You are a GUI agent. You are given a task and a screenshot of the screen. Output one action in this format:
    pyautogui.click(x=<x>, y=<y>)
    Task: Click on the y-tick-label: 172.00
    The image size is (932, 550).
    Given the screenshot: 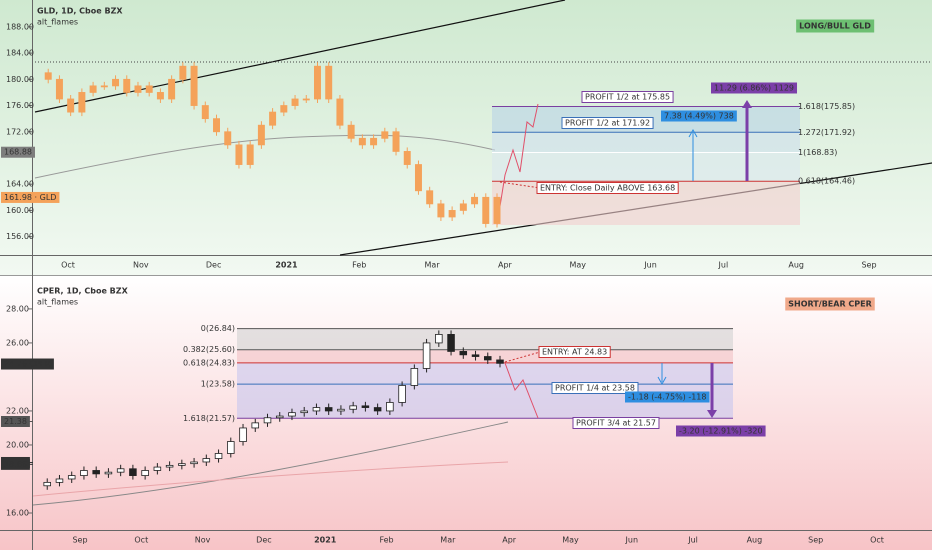 What is the action you would take?
    pyautogui.click(x=20, y=131)
    